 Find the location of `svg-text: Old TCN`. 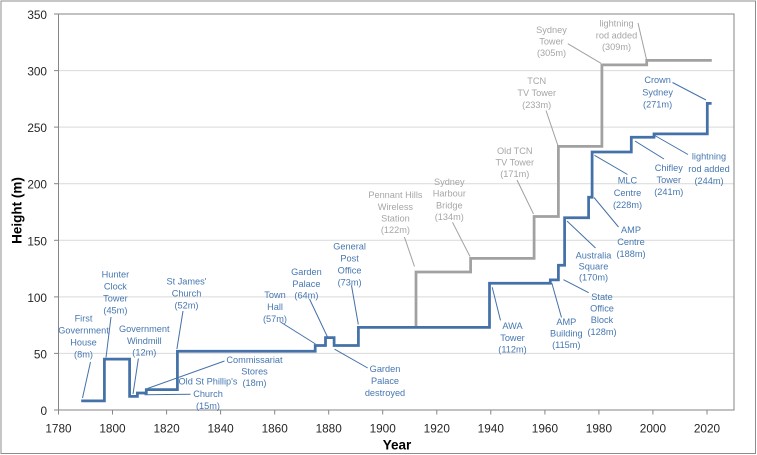

svg-text: Old TCN is located at coordinates (515, 151).